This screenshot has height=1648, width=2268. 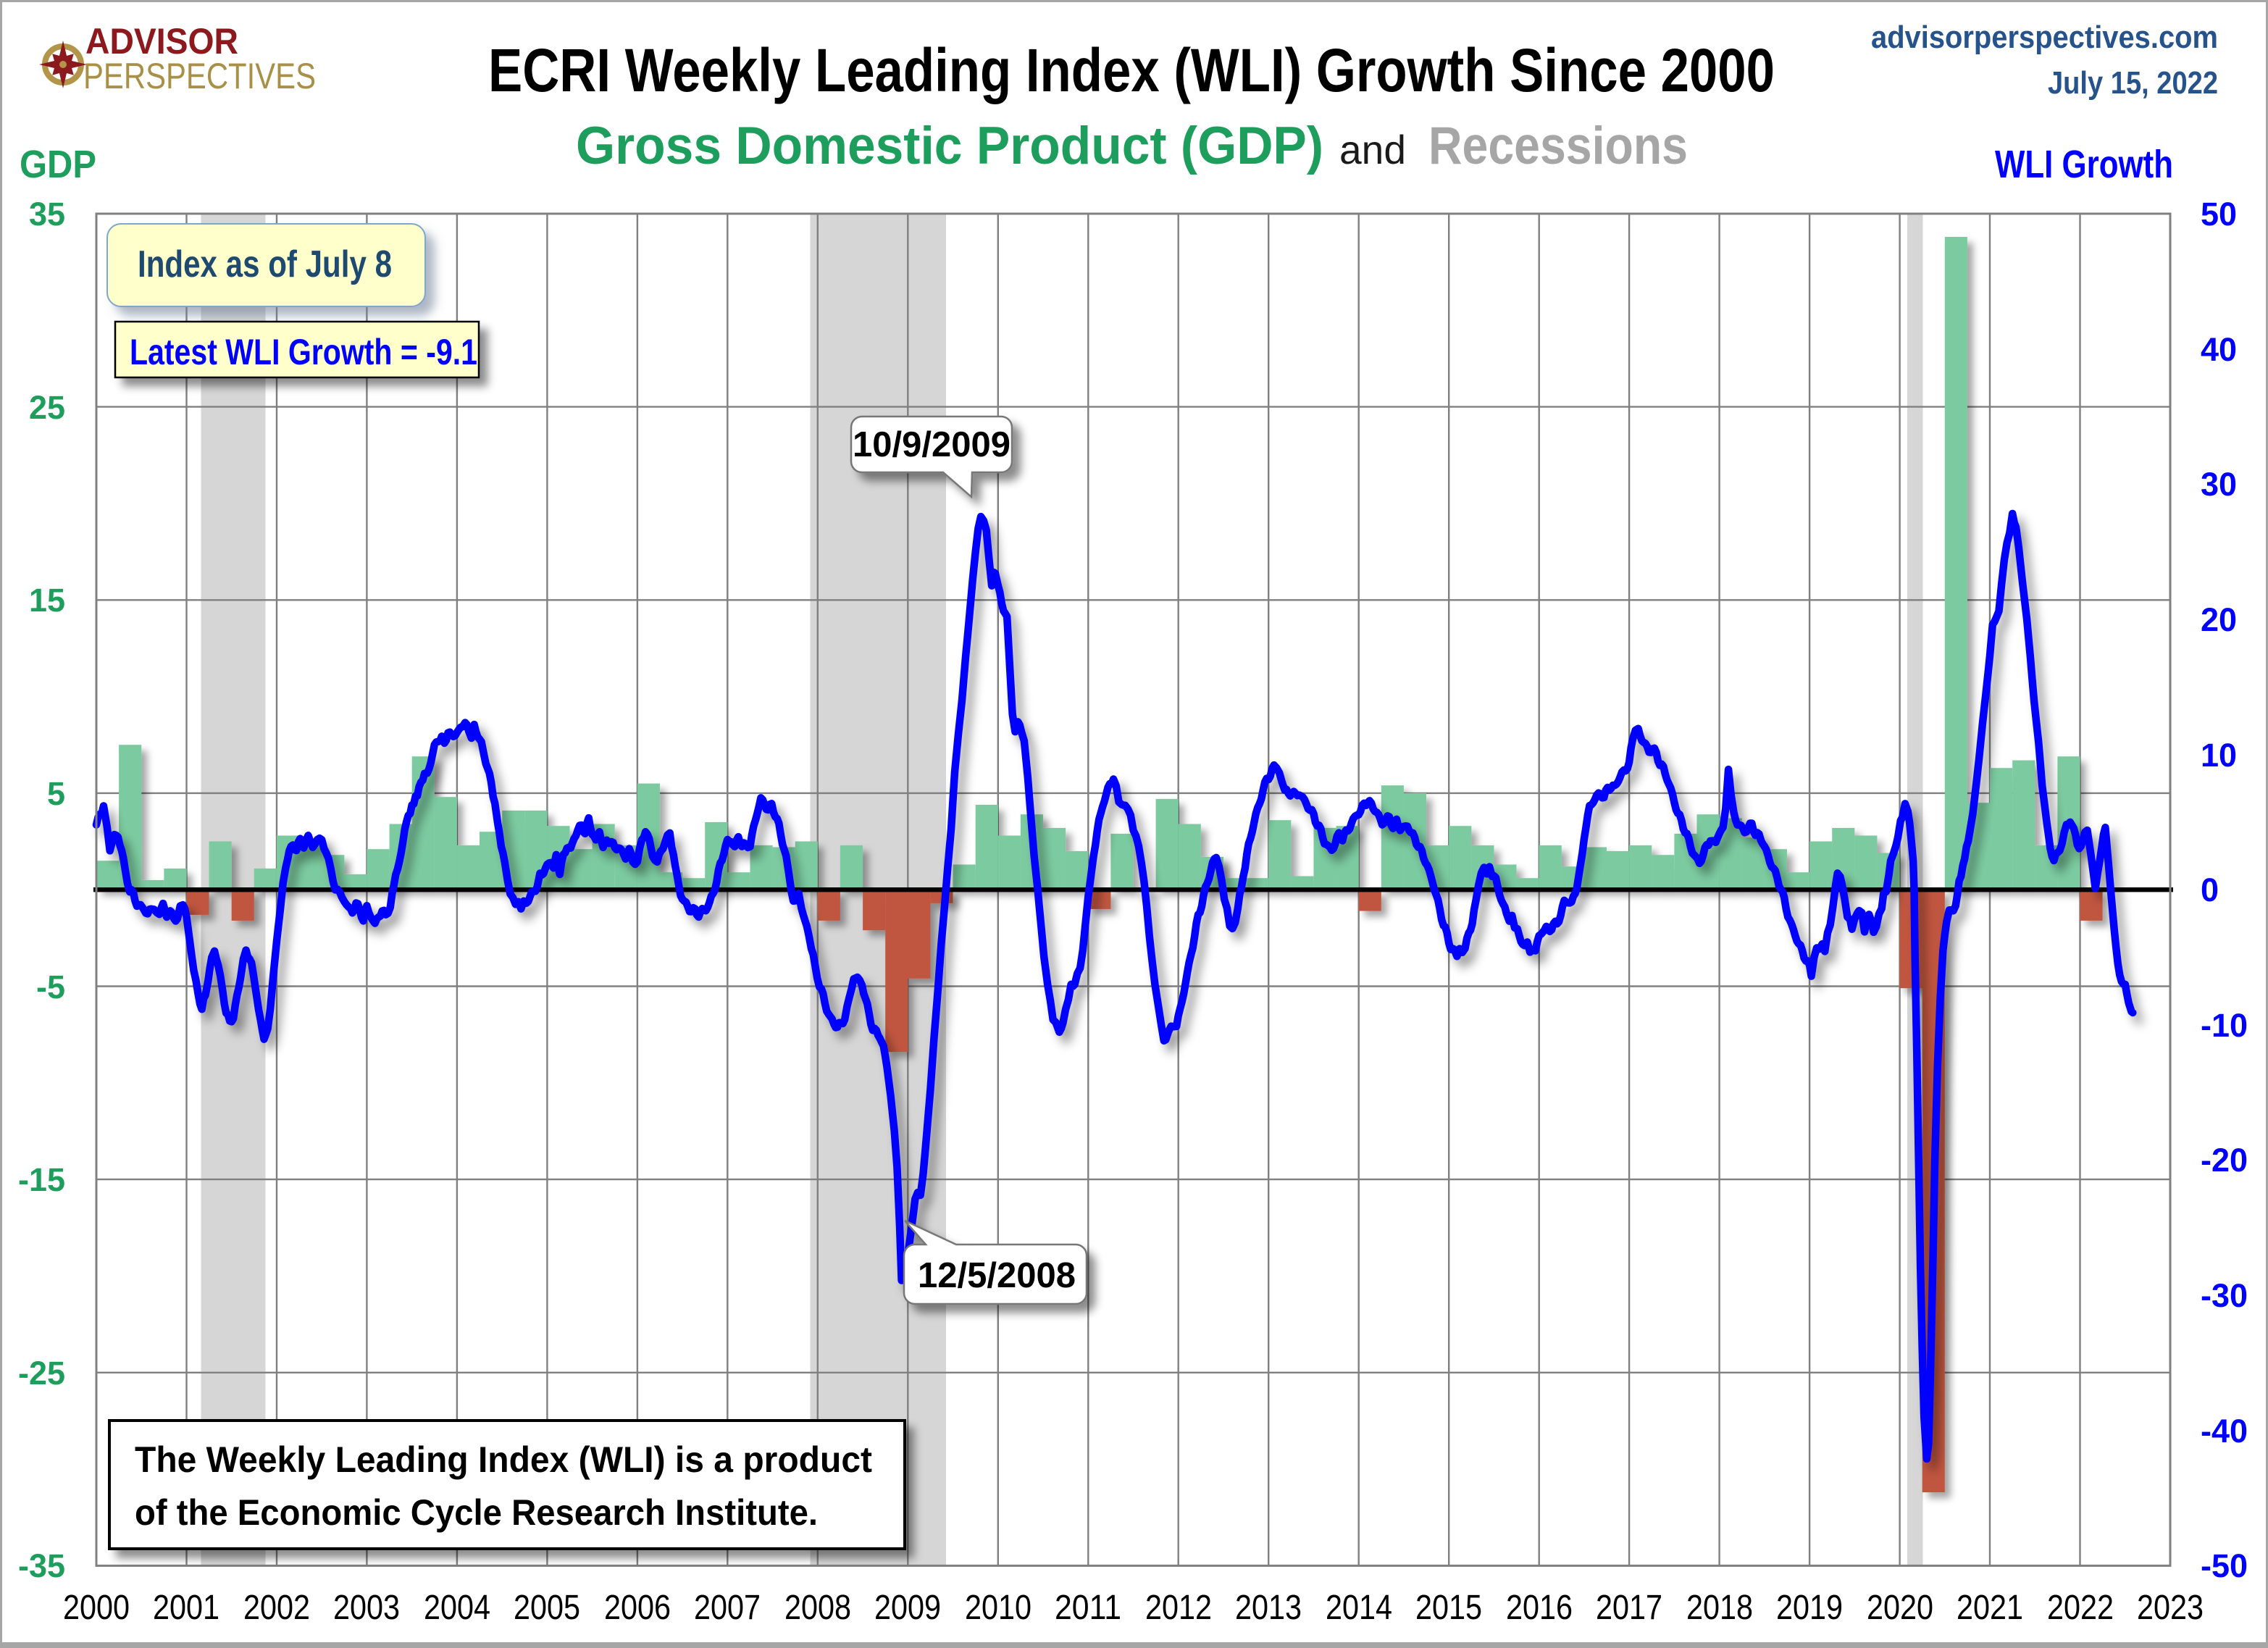 What do you see at coordinates (367, 1608) in the screenshot?
I see `svg-text: 2003` at bounding box center [367, 1608].